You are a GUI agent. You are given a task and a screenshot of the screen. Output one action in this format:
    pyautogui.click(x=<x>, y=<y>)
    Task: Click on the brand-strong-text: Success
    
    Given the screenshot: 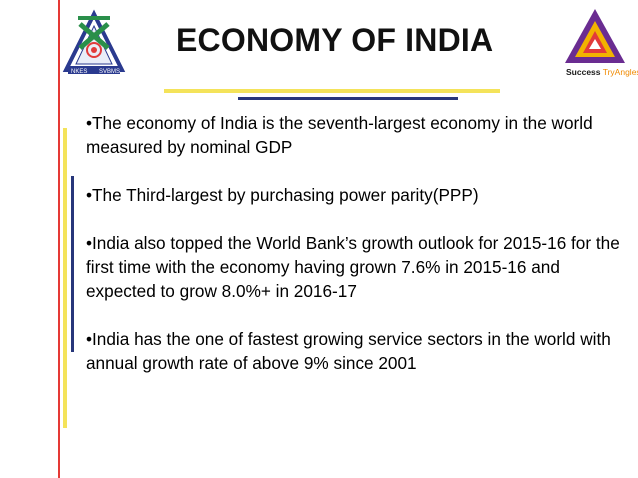 What is the action you would take?
    pyautogui.click(x=583, y=72)
    